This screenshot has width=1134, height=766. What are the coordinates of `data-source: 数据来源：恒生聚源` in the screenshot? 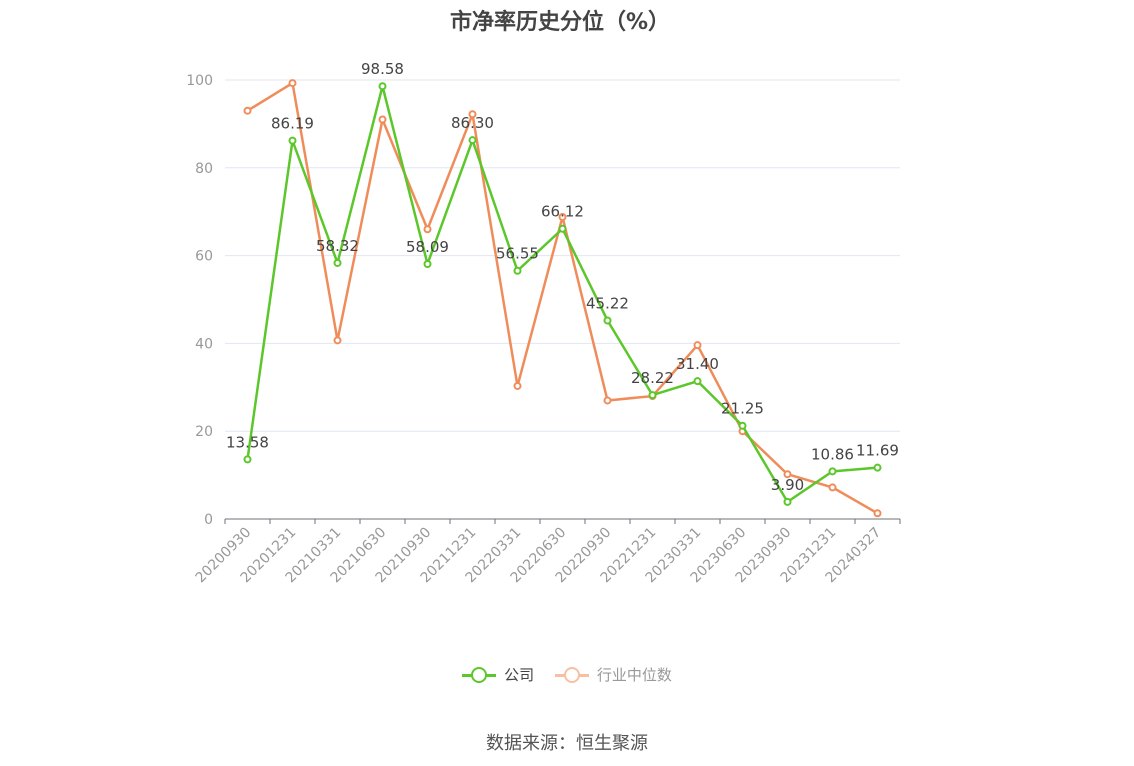 It's located at (567, 743).